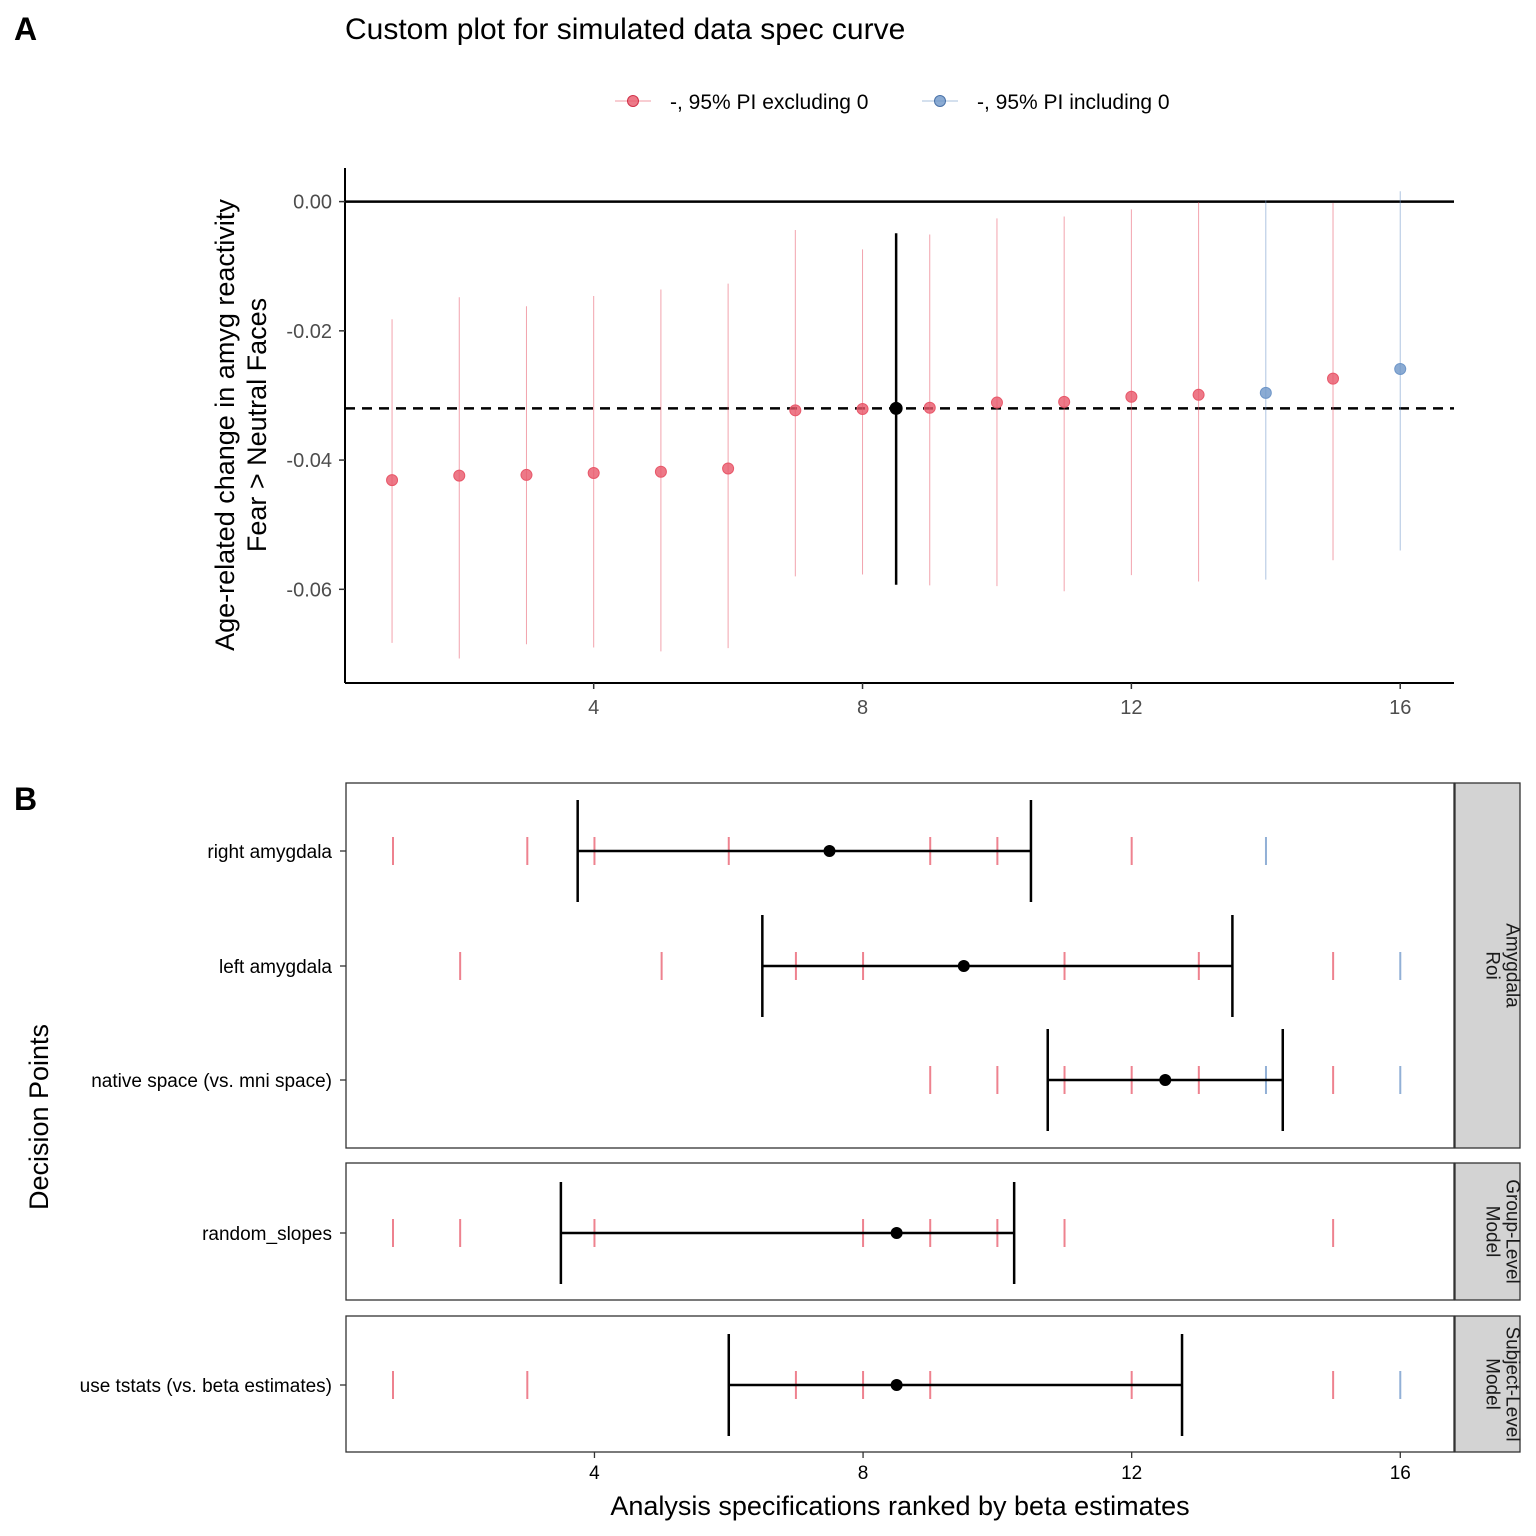 Image resolution: width=1536 pixels, height=1536 pixels. I want to click on legend-item-including: -, 95% PI including 0, so click(1046, 102).